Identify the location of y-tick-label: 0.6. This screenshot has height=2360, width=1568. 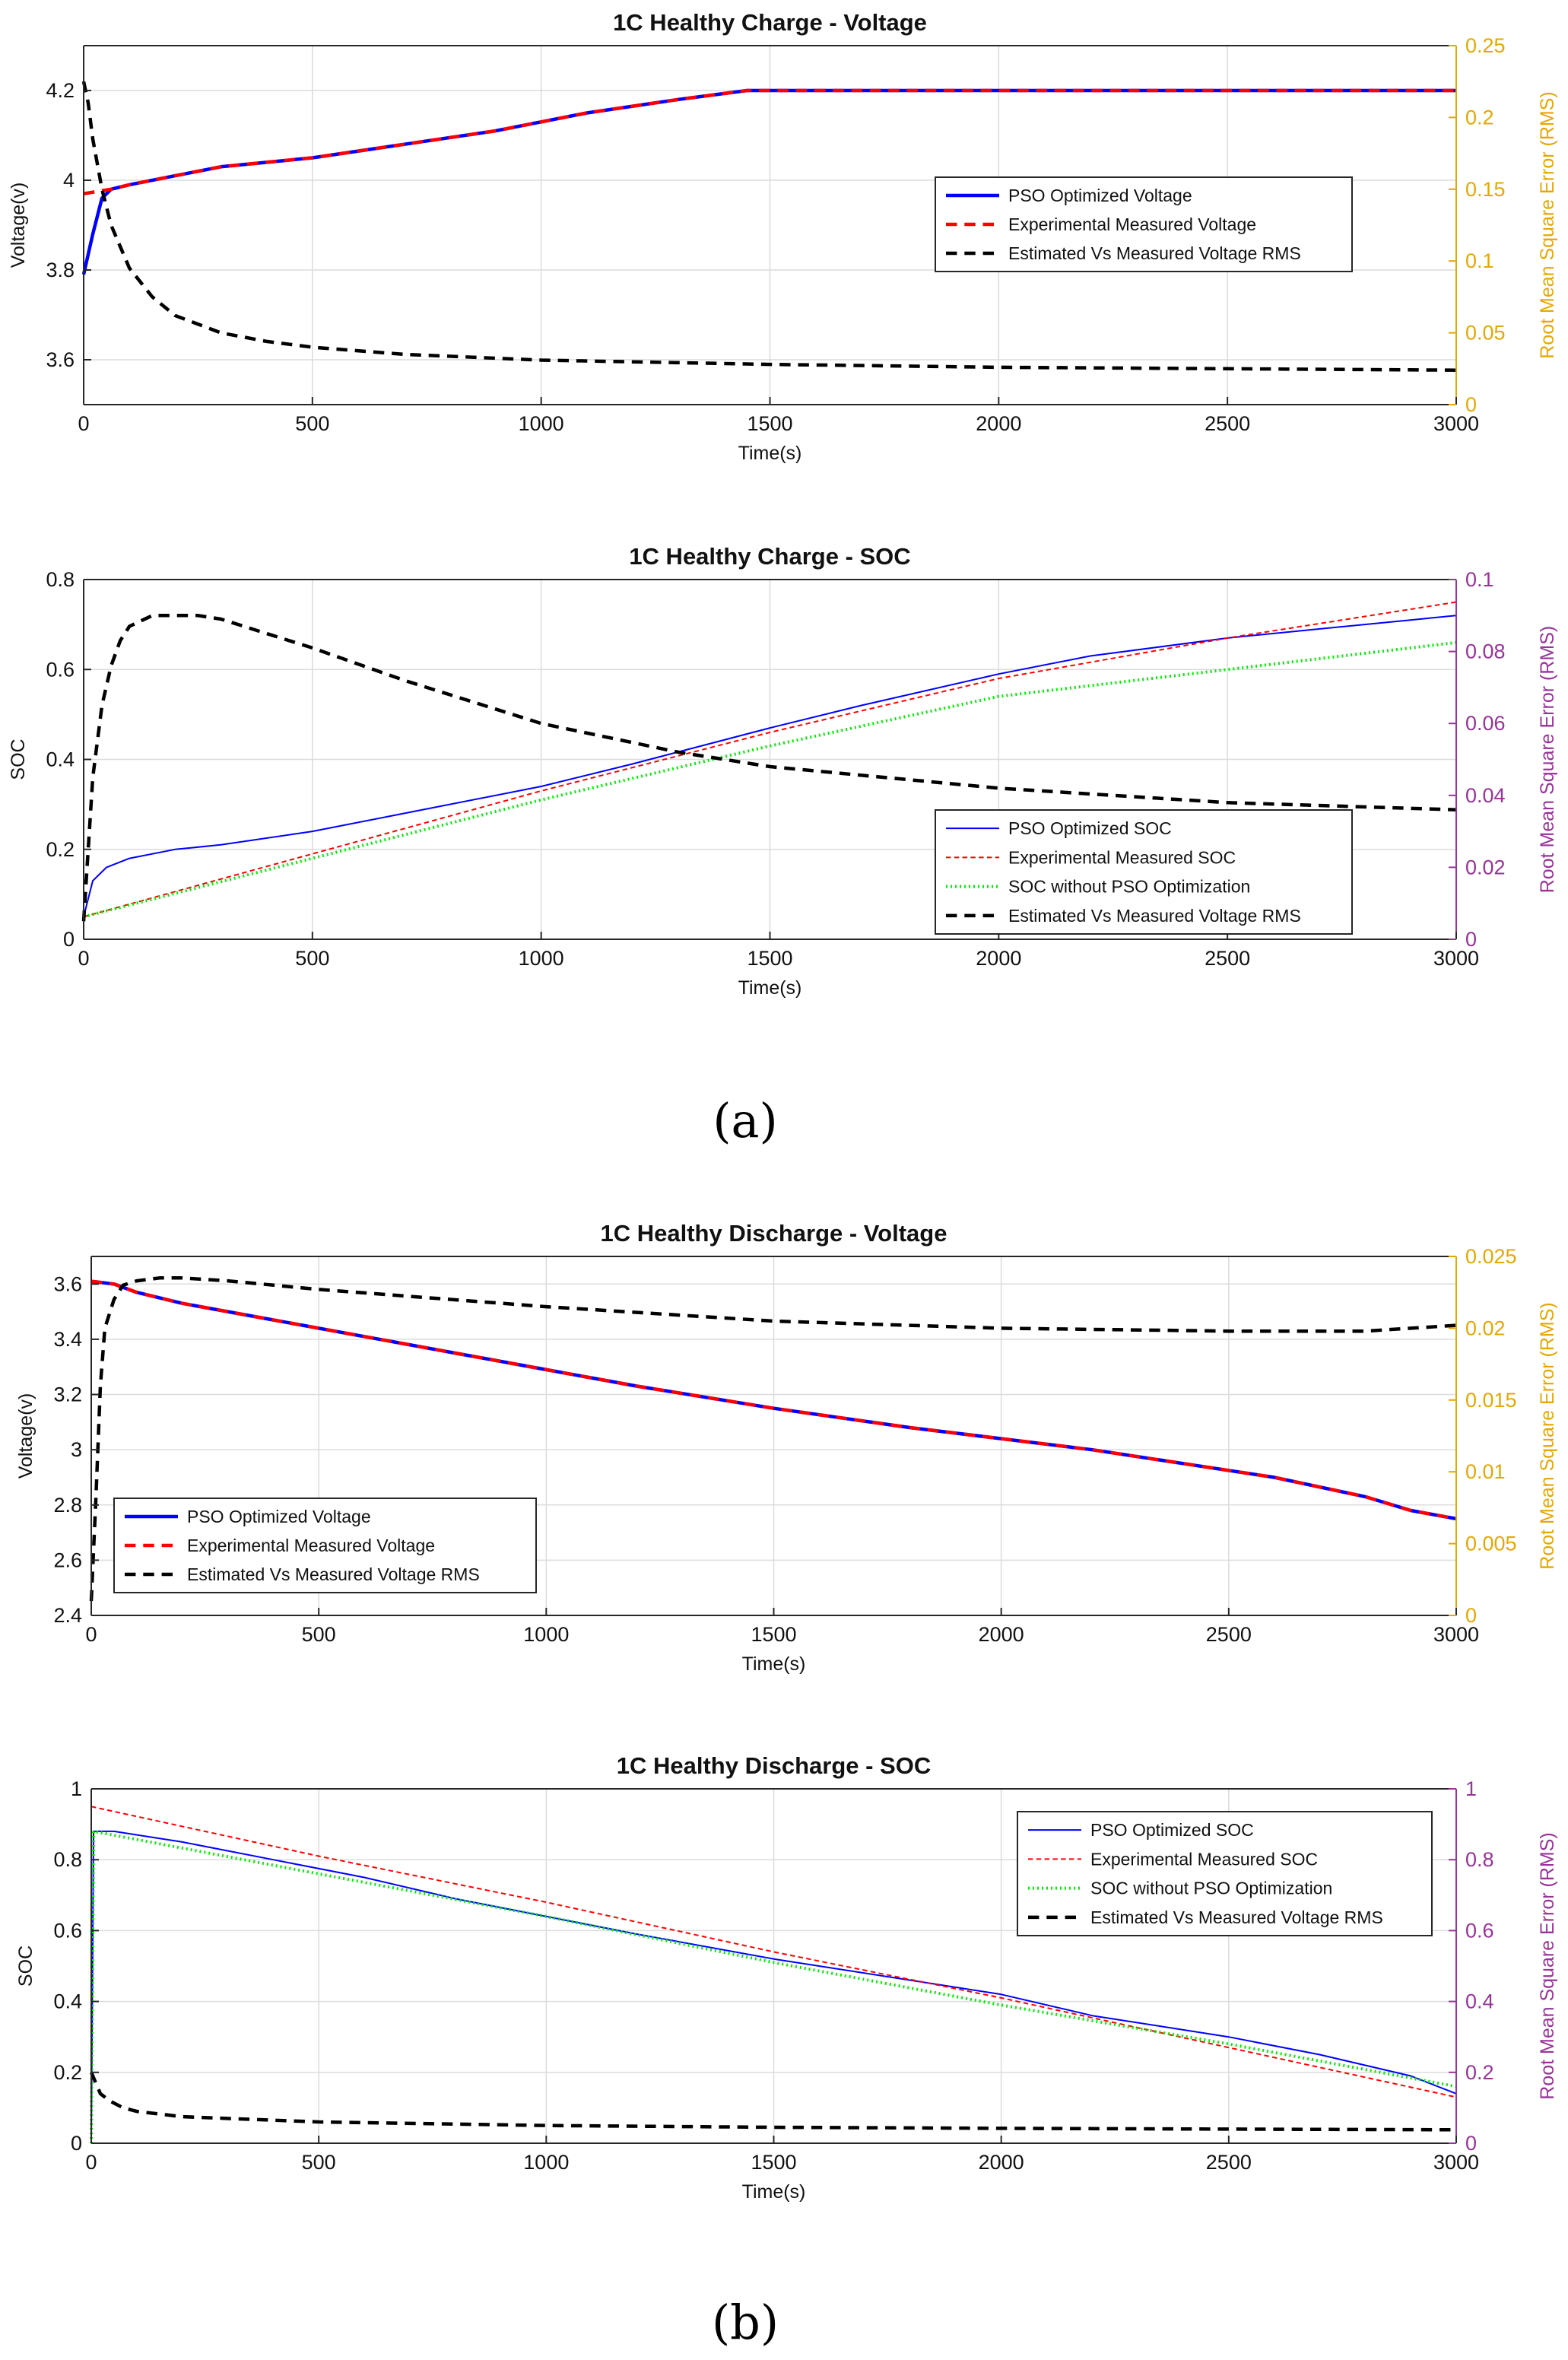
(61, 669).